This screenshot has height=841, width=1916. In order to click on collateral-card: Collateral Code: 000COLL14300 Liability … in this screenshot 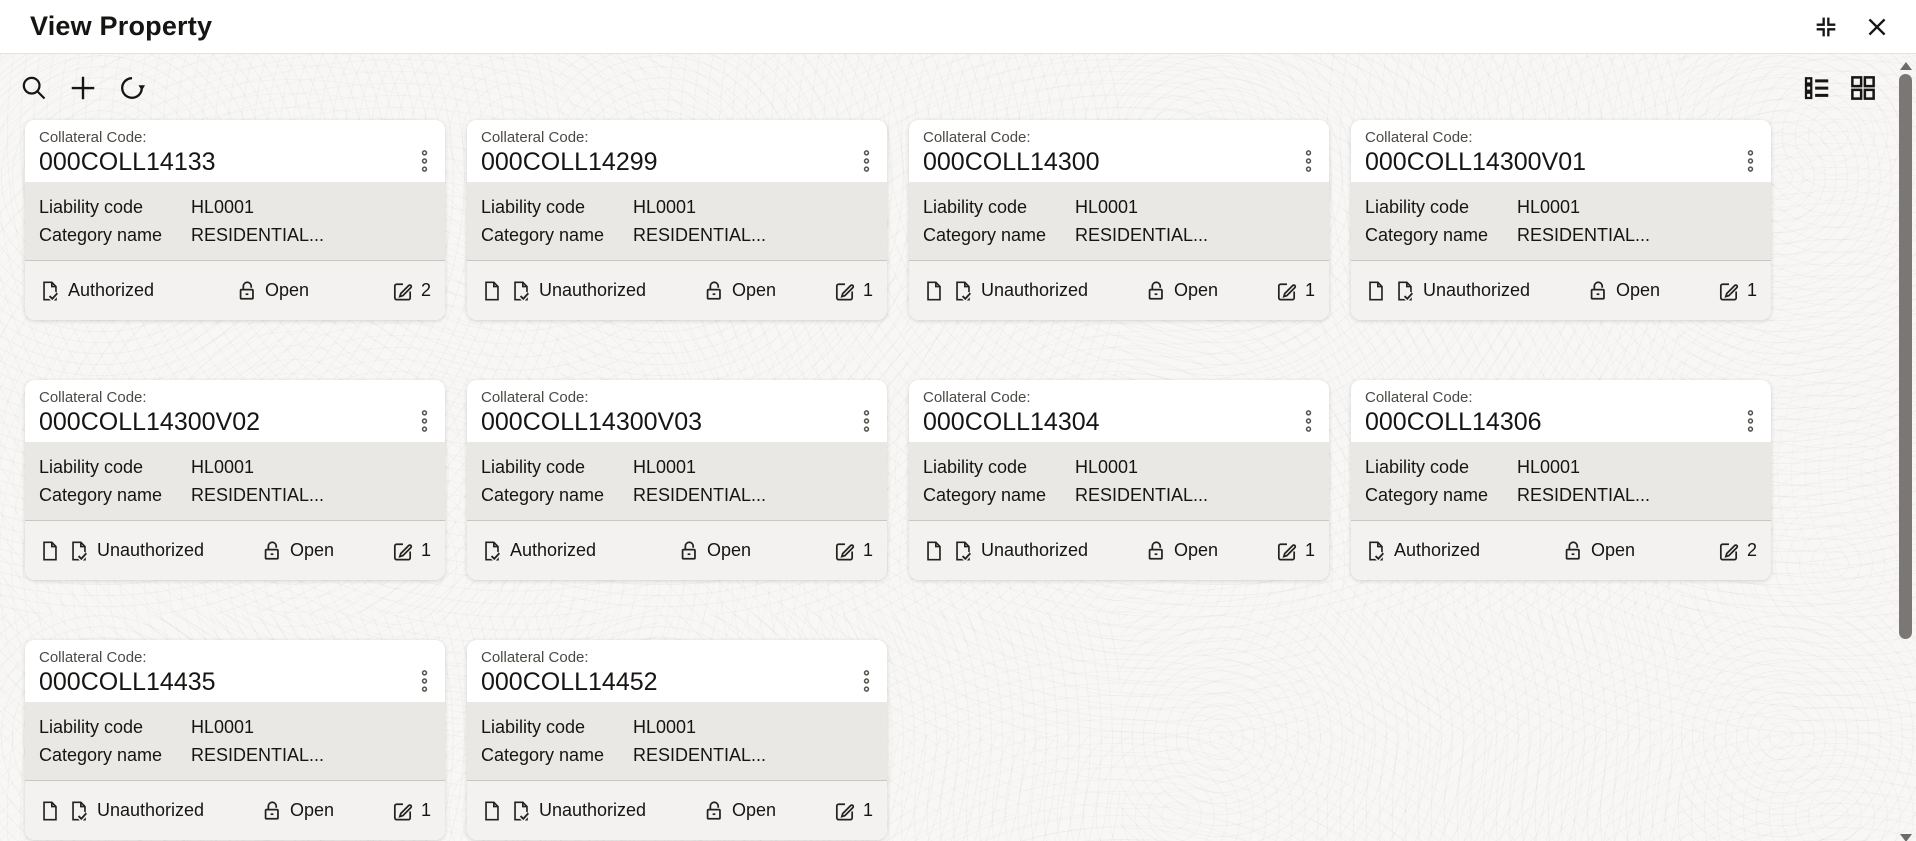, I will do `click(1119, 220)`.